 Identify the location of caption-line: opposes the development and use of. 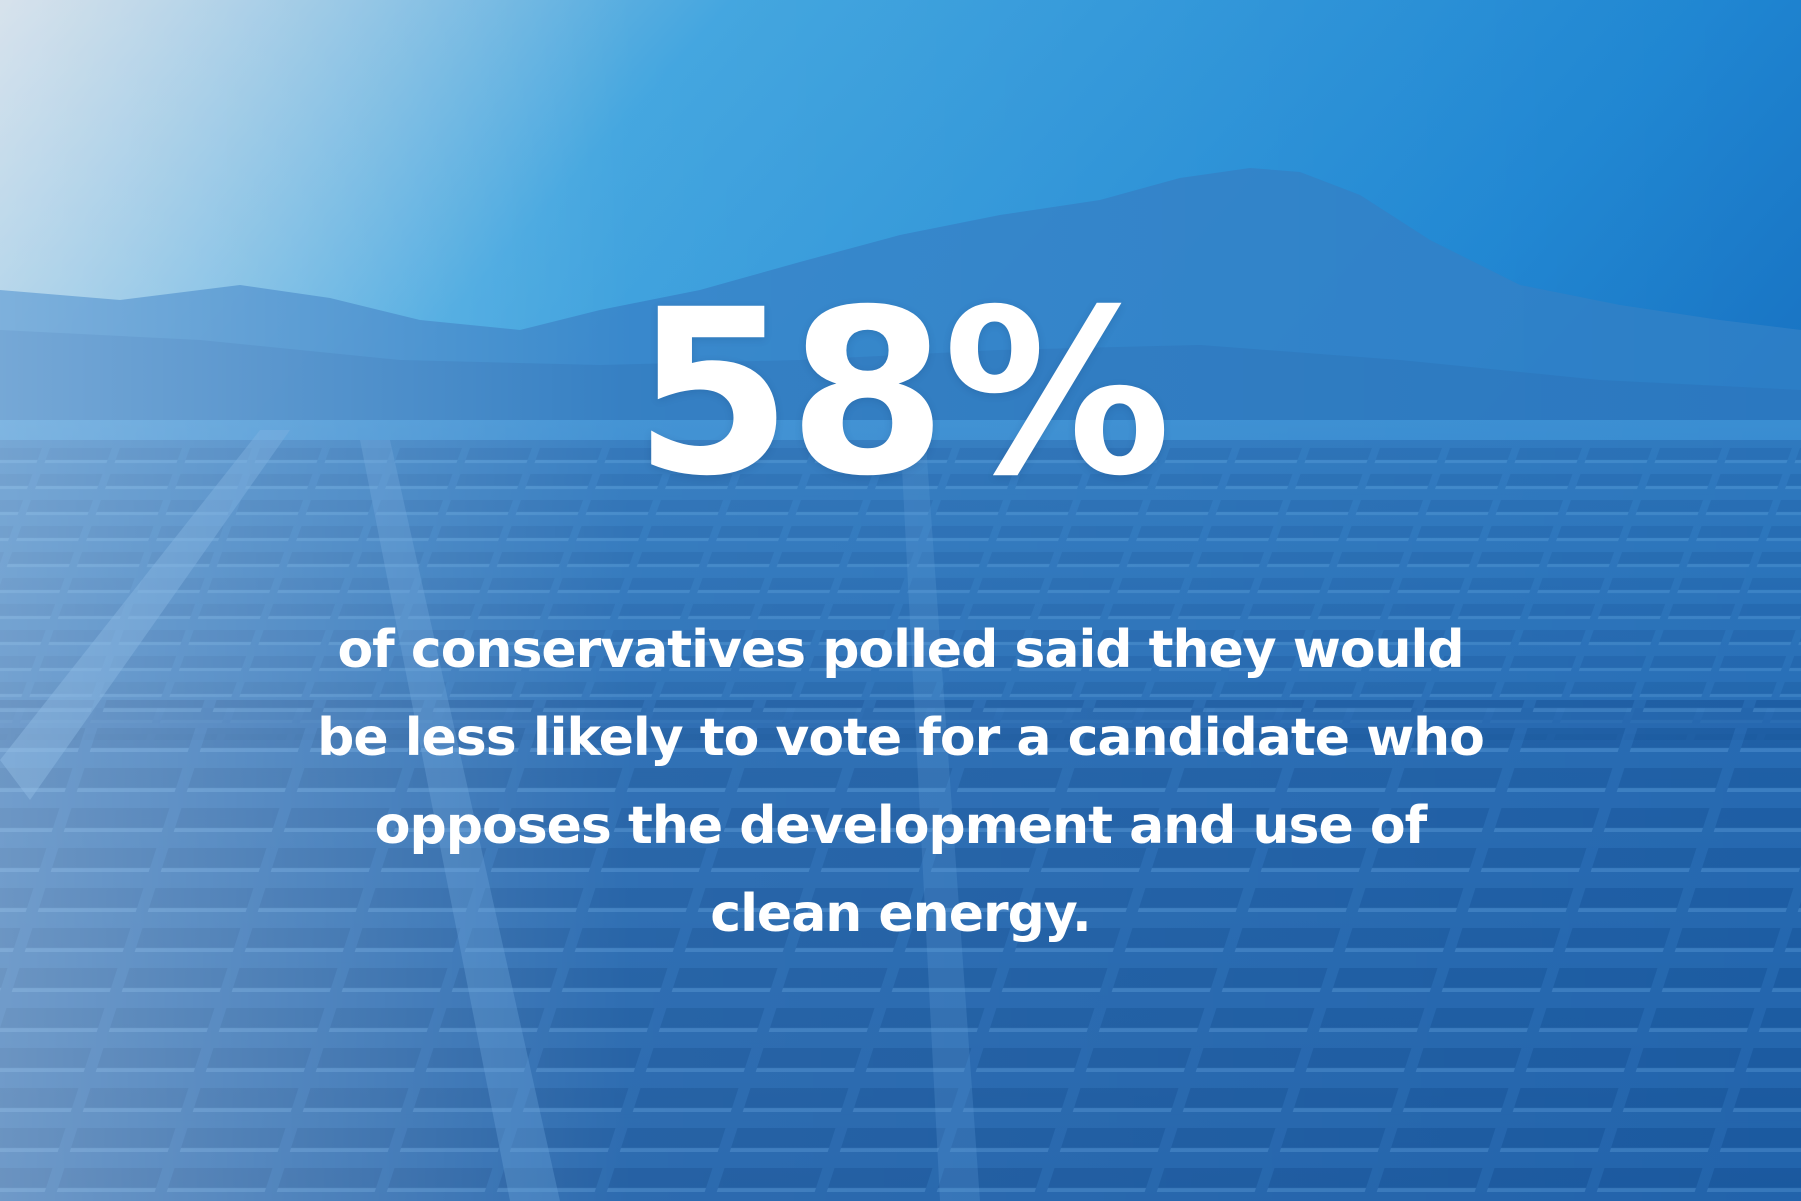
(900, 826).